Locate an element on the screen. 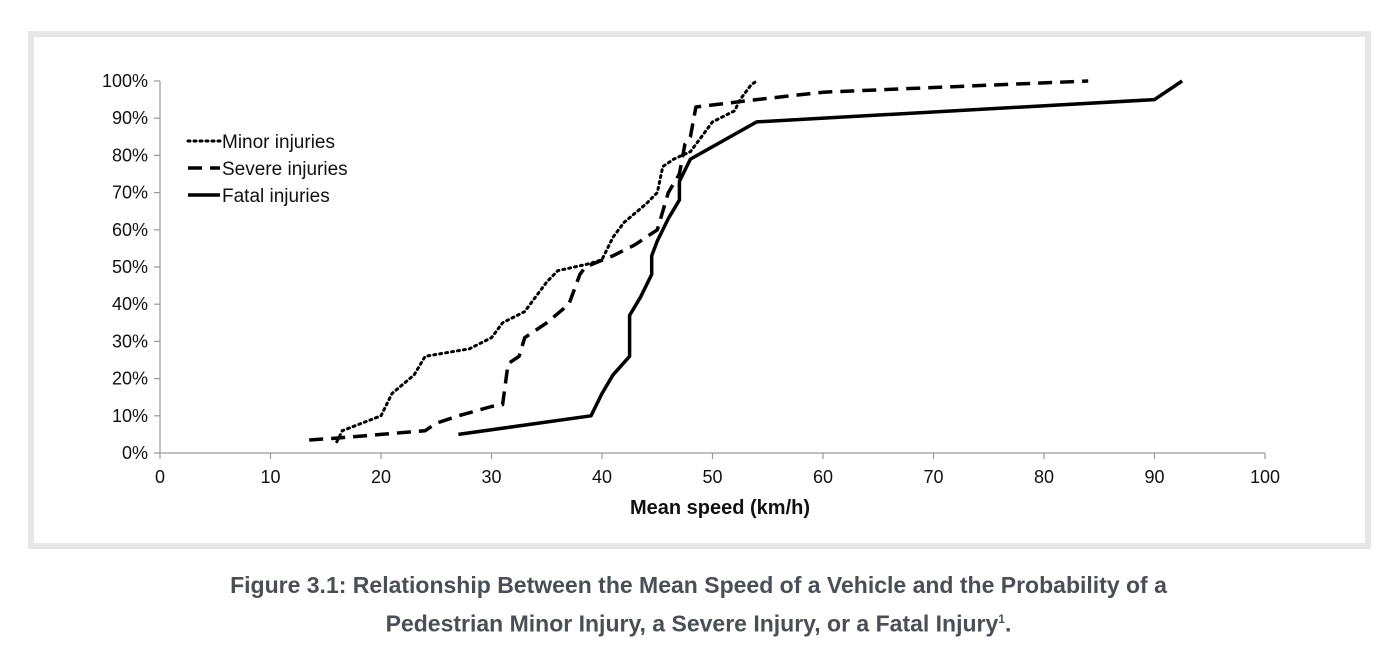  legend-label-severe-injuries: Severe injuries is located at coordinates (285, 169).